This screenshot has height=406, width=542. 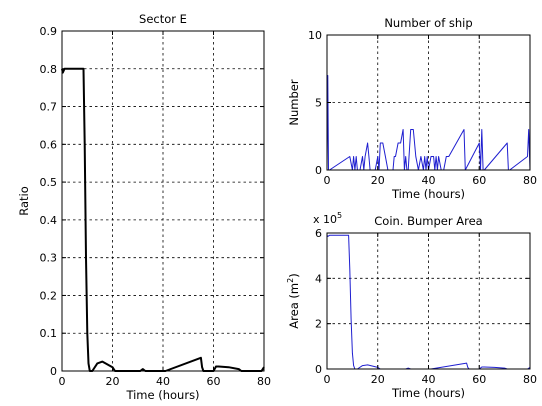 I want to click on y-axis-label: Area (m2), so click(x=293, y=300).